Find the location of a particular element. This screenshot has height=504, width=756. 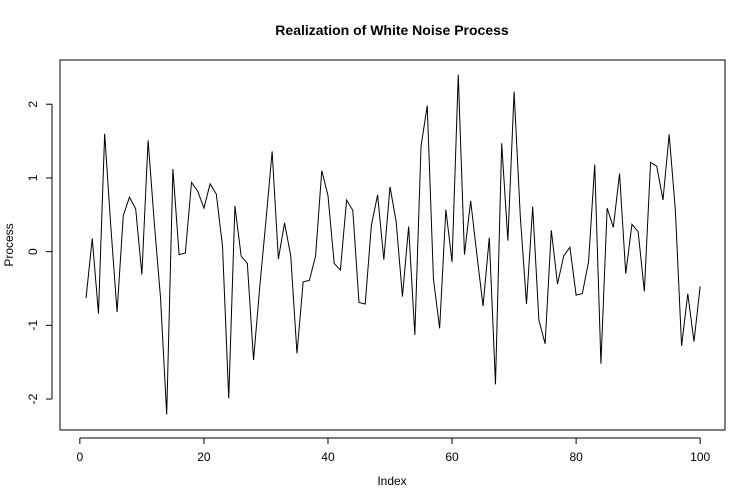

chart-title: Realization of White Noise Process is located at coordinates (392, 30).